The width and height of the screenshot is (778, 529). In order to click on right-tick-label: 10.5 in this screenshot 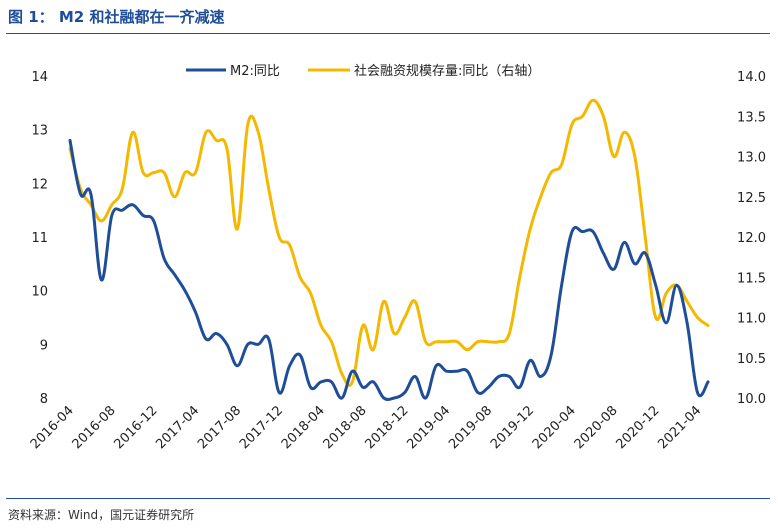, I will do `click(751, 359)`.